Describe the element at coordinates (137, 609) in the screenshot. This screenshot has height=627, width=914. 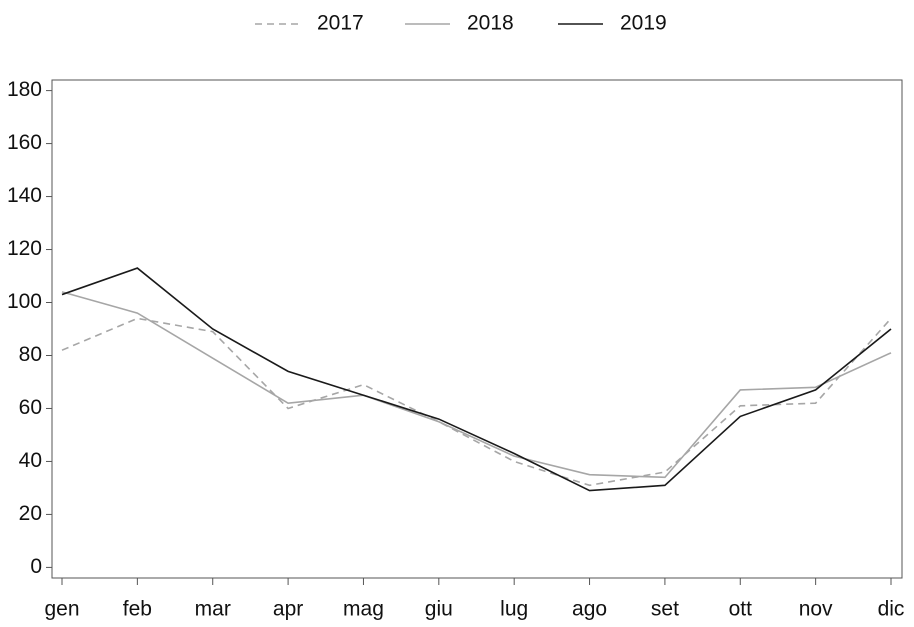
I see `x-tick-label: feb` at that location.